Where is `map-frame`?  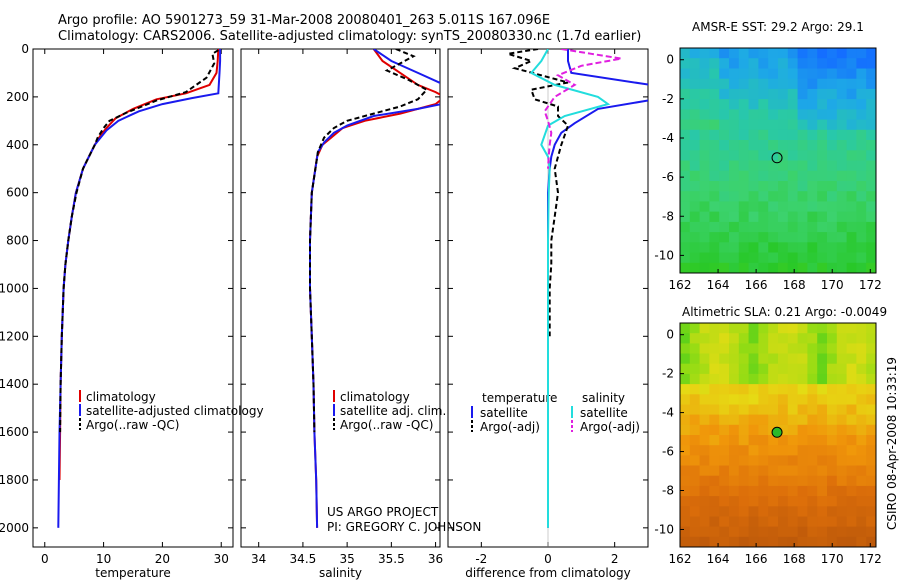 map-frame is located at coordinates (778, 435).